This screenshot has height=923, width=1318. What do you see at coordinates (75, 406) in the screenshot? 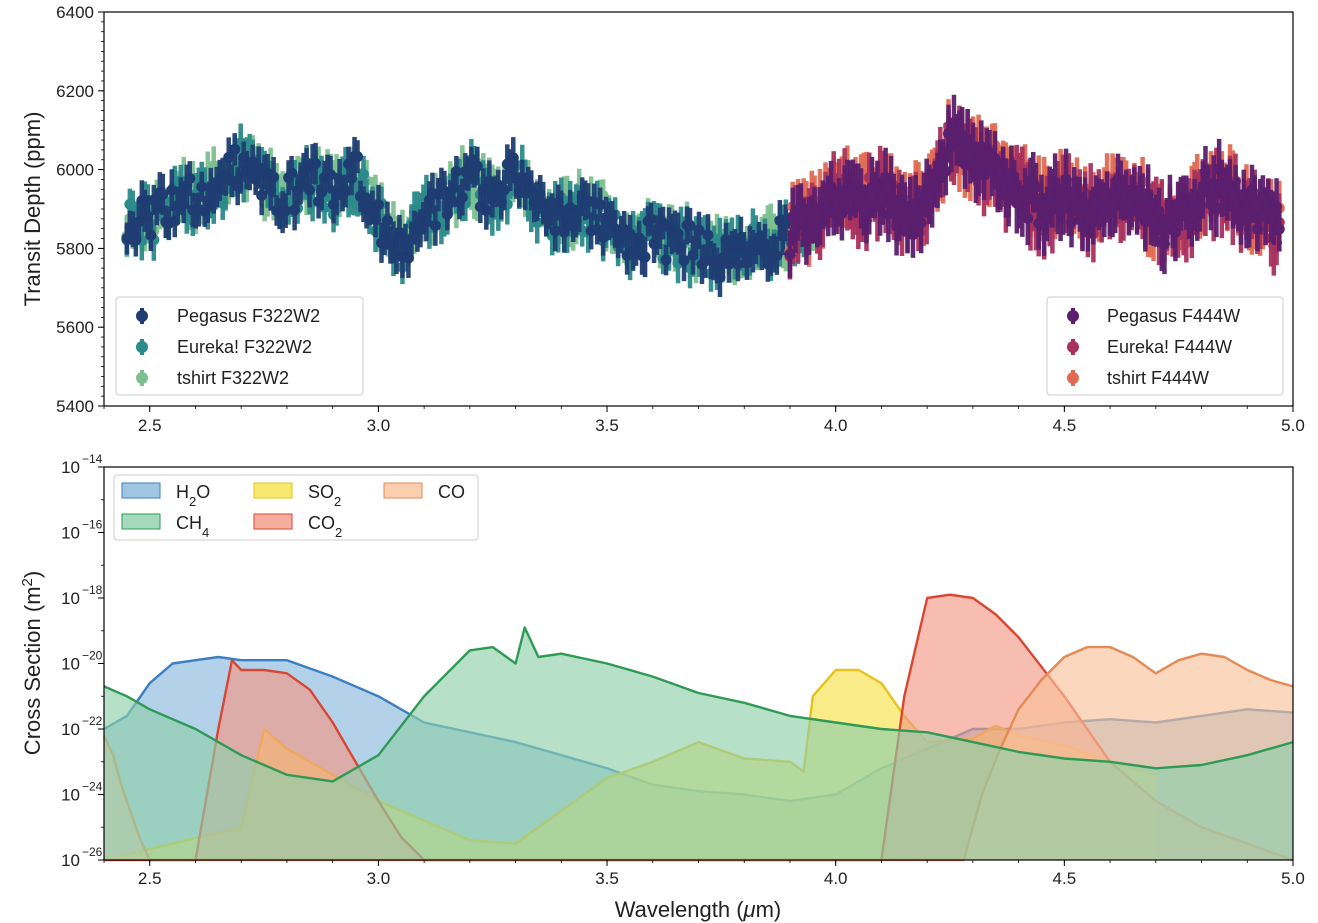
I see `y-tick-label: 5400` at bounding box center [75, 406].